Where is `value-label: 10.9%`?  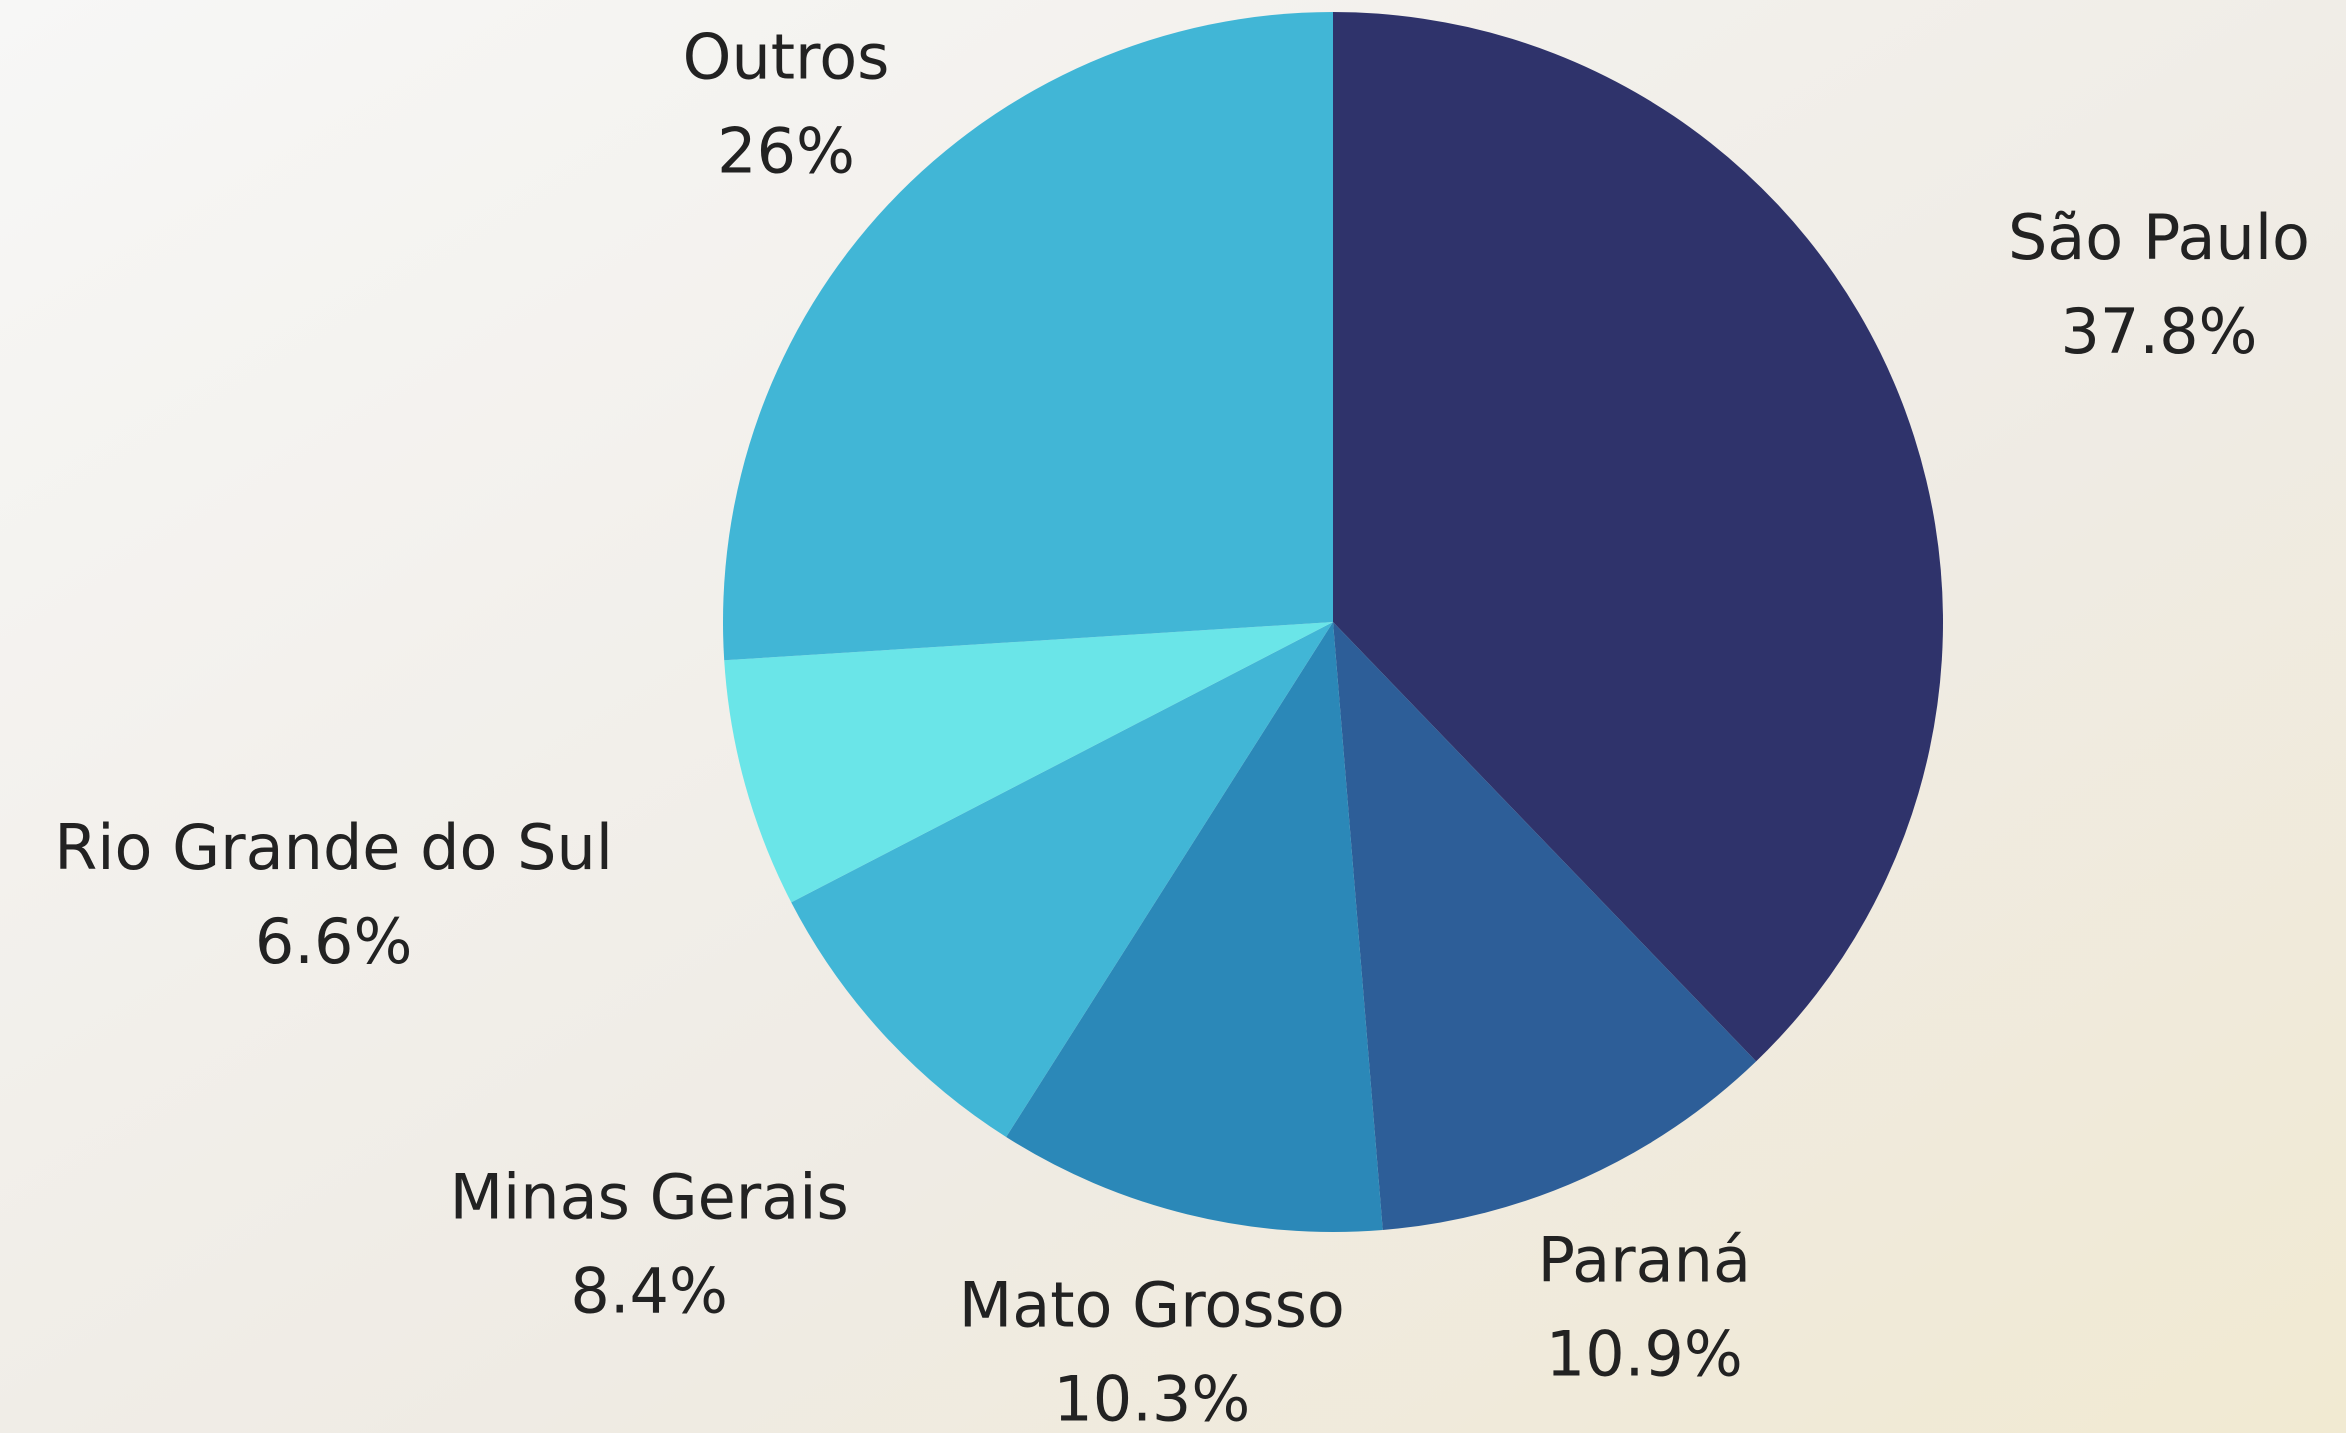
value-label: 10.9% is located at coordinates (1644, 1353).